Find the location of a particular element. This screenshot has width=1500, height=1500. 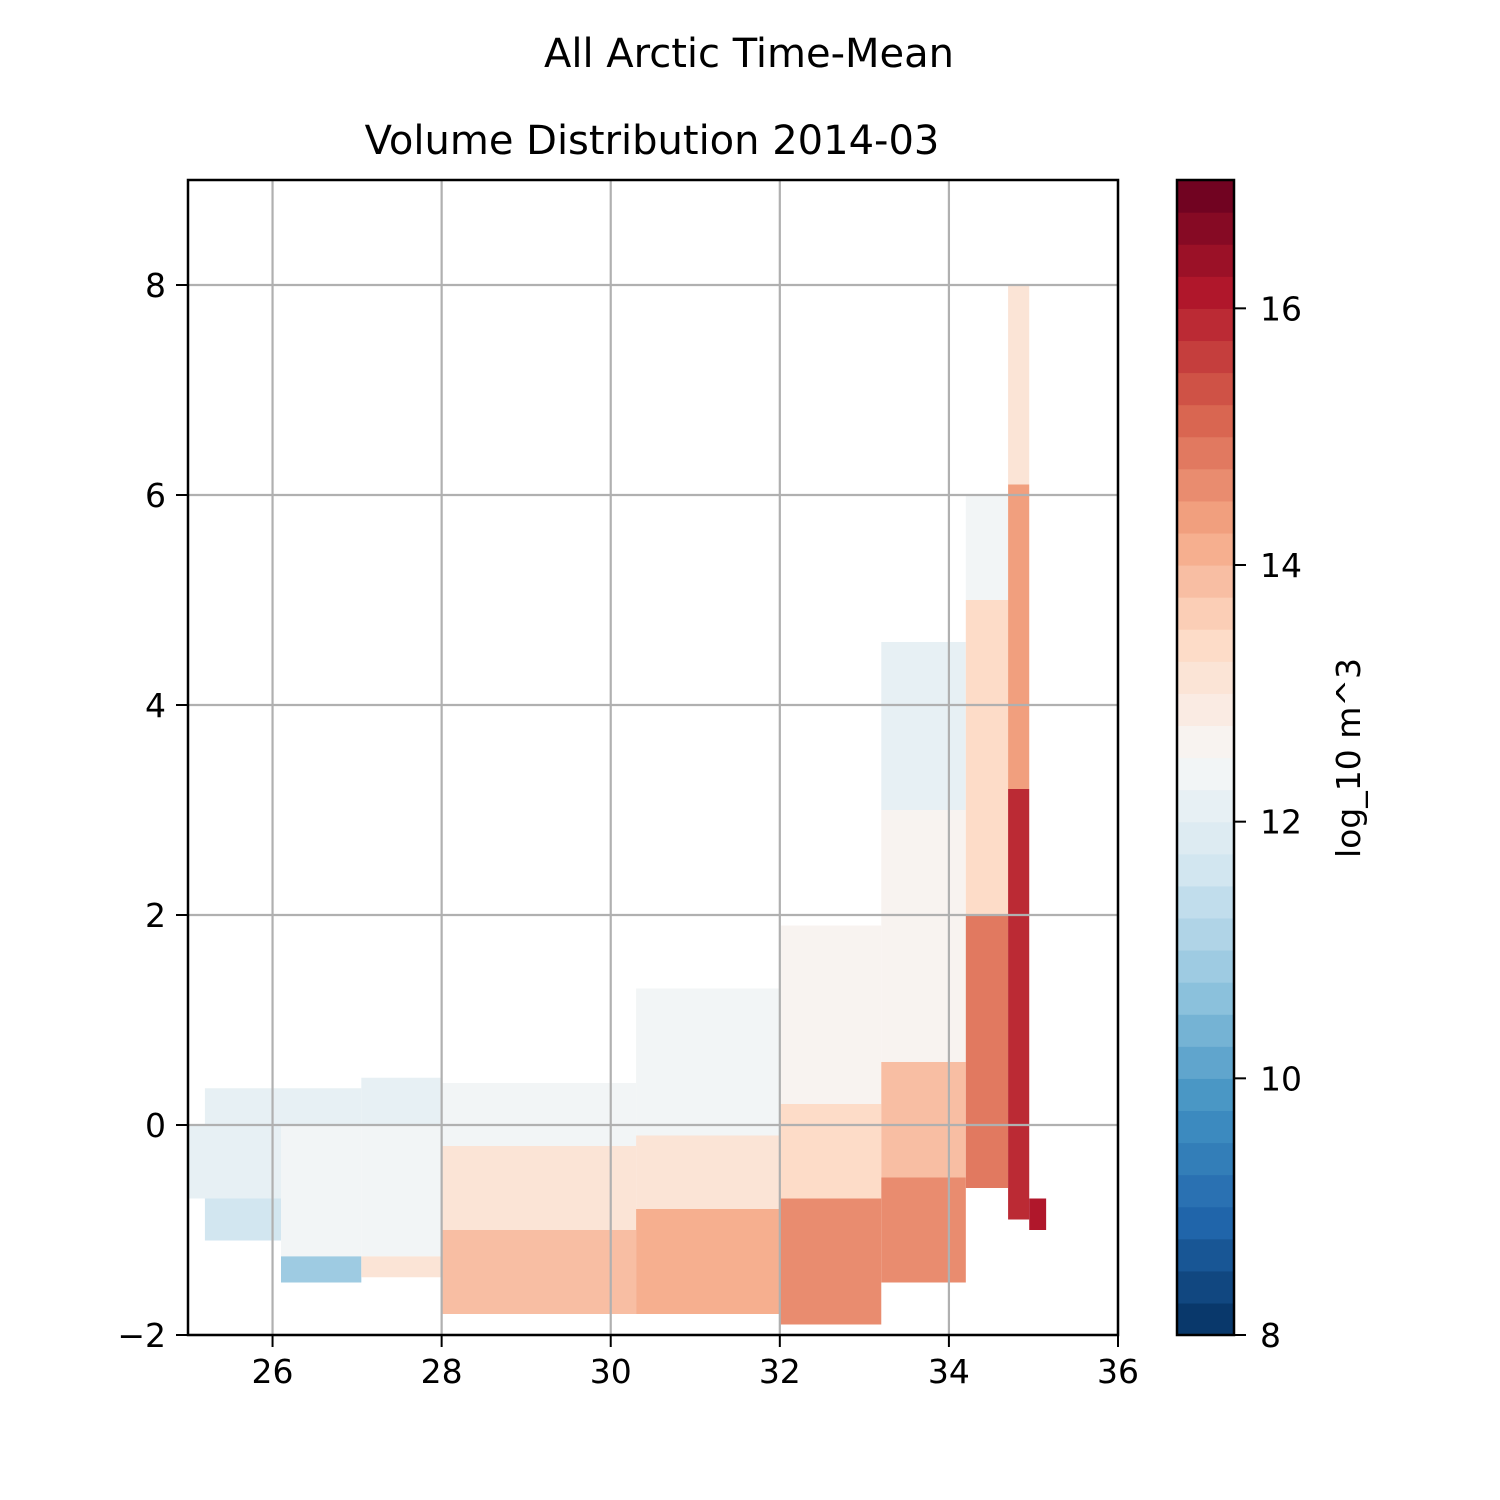

x-tick-label: 34 is located at coordinates (949, 1371).